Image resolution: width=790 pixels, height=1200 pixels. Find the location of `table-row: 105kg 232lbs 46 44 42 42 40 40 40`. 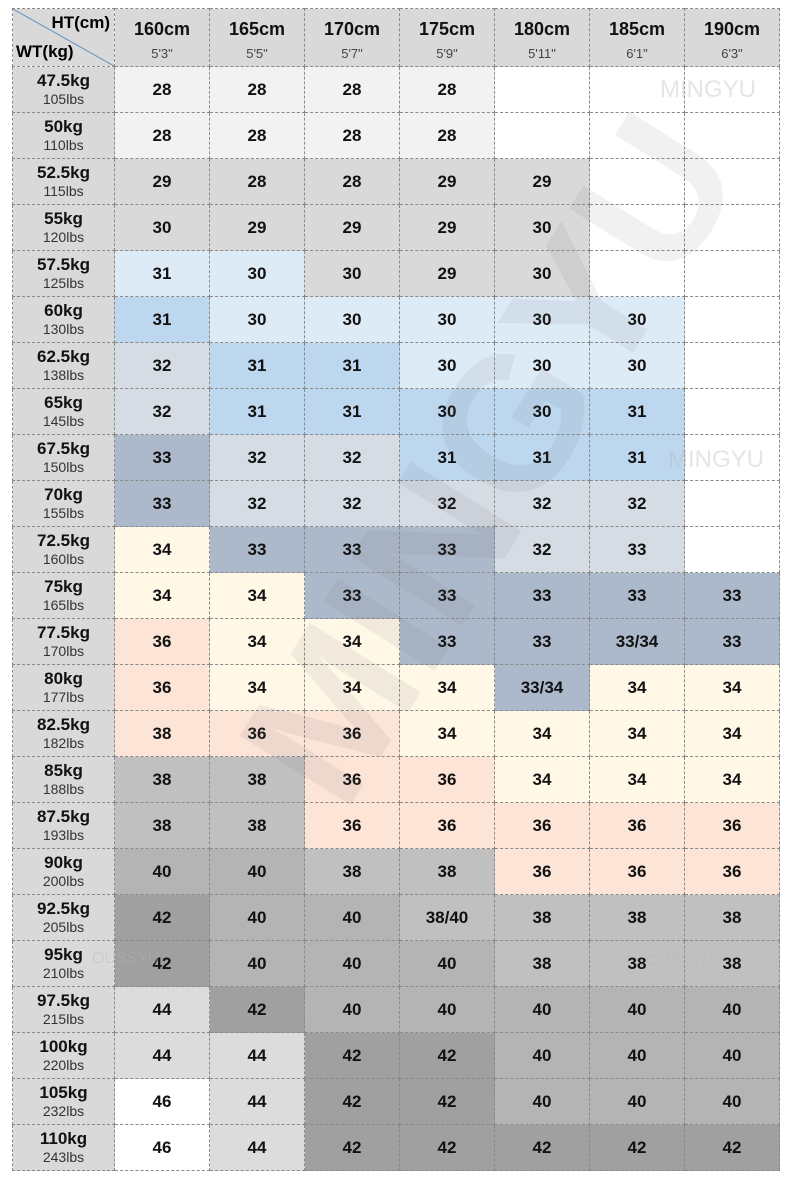

table-row: 105kg 232lbs 46 44 42 42 40 40 40 is located at coordinates (396, 1101).